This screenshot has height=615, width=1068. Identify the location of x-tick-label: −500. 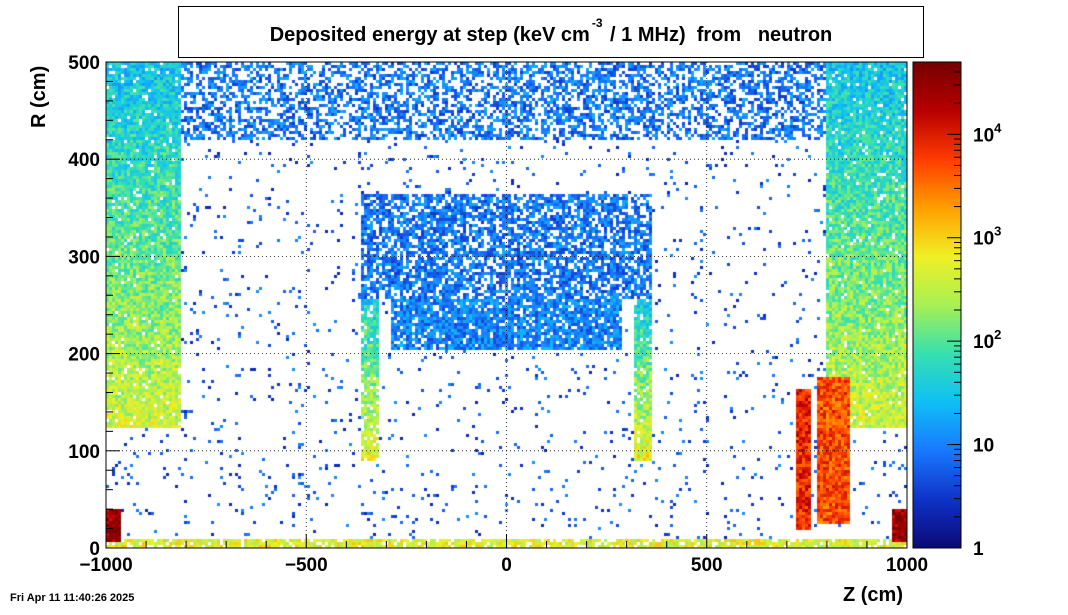
(306, 565).